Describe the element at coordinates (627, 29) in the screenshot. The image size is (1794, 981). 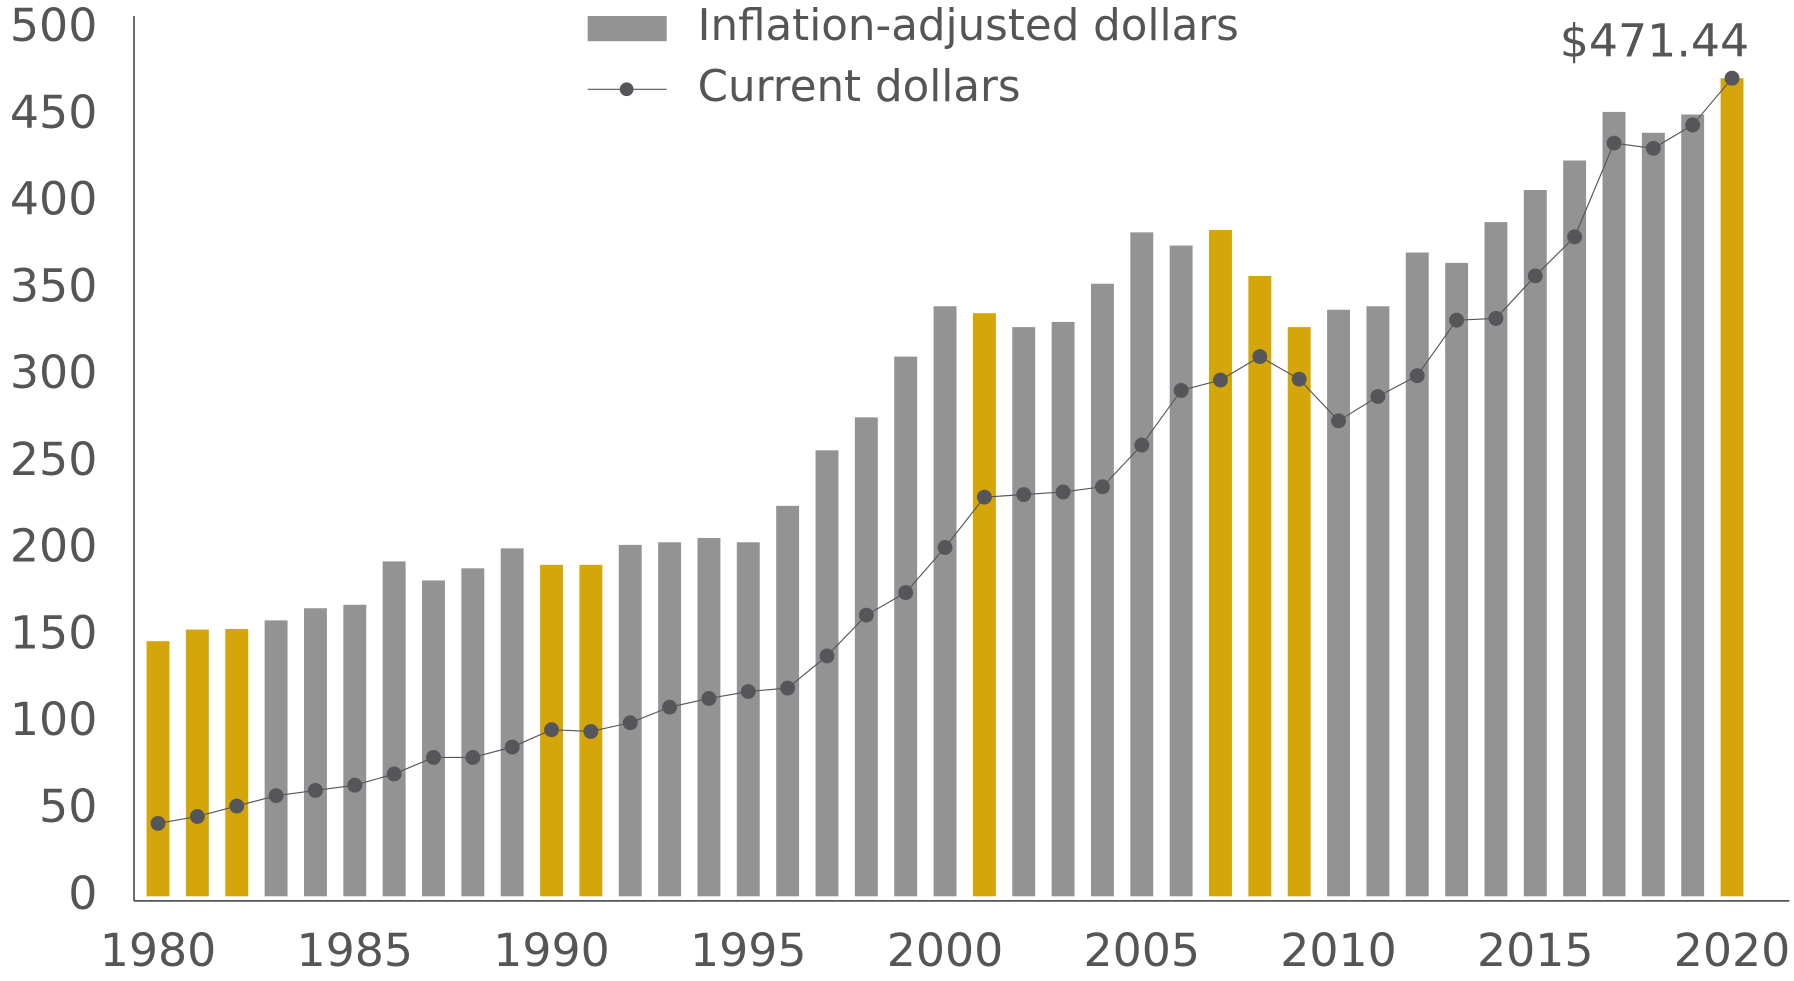
I see `legend-swatch-bar` at that location.